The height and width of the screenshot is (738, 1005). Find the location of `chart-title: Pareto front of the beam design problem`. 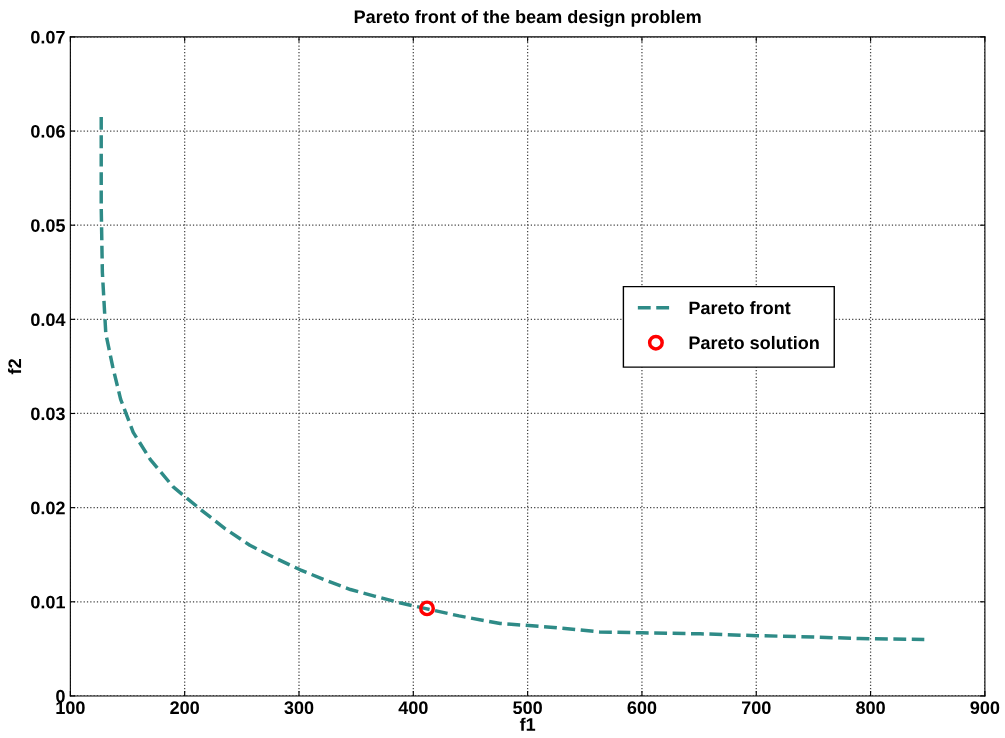

chart-title: Pareto front of the beam design problem is located at coordinates (527, 18).